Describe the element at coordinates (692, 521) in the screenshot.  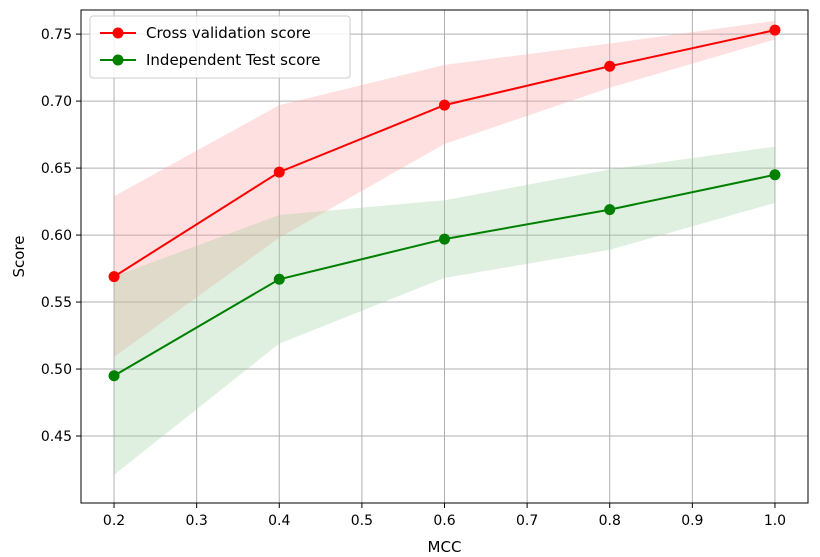
I see `x-tick-label: 0.9` at that location.